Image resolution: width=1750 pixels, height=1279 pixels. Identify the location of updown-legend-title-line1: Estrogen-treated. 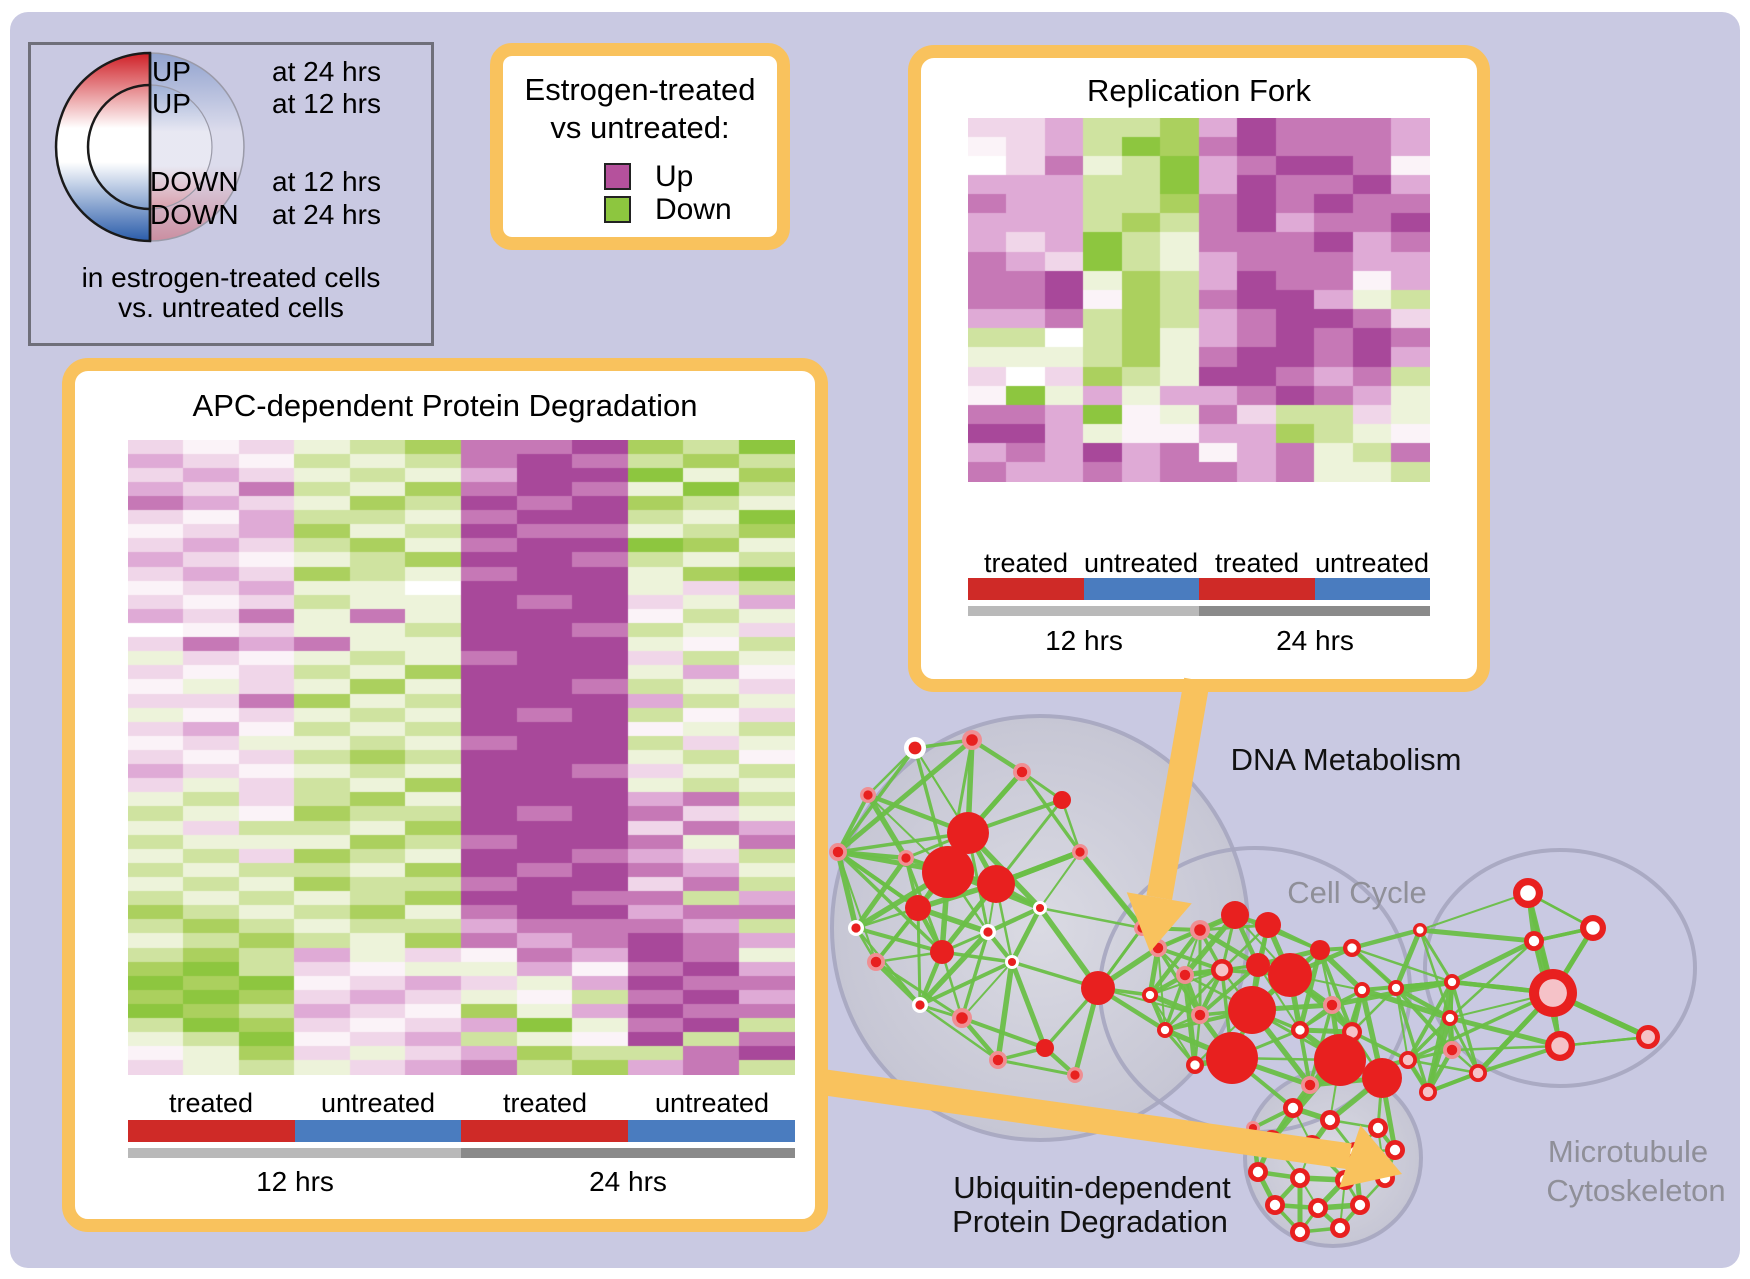
(640, 89).